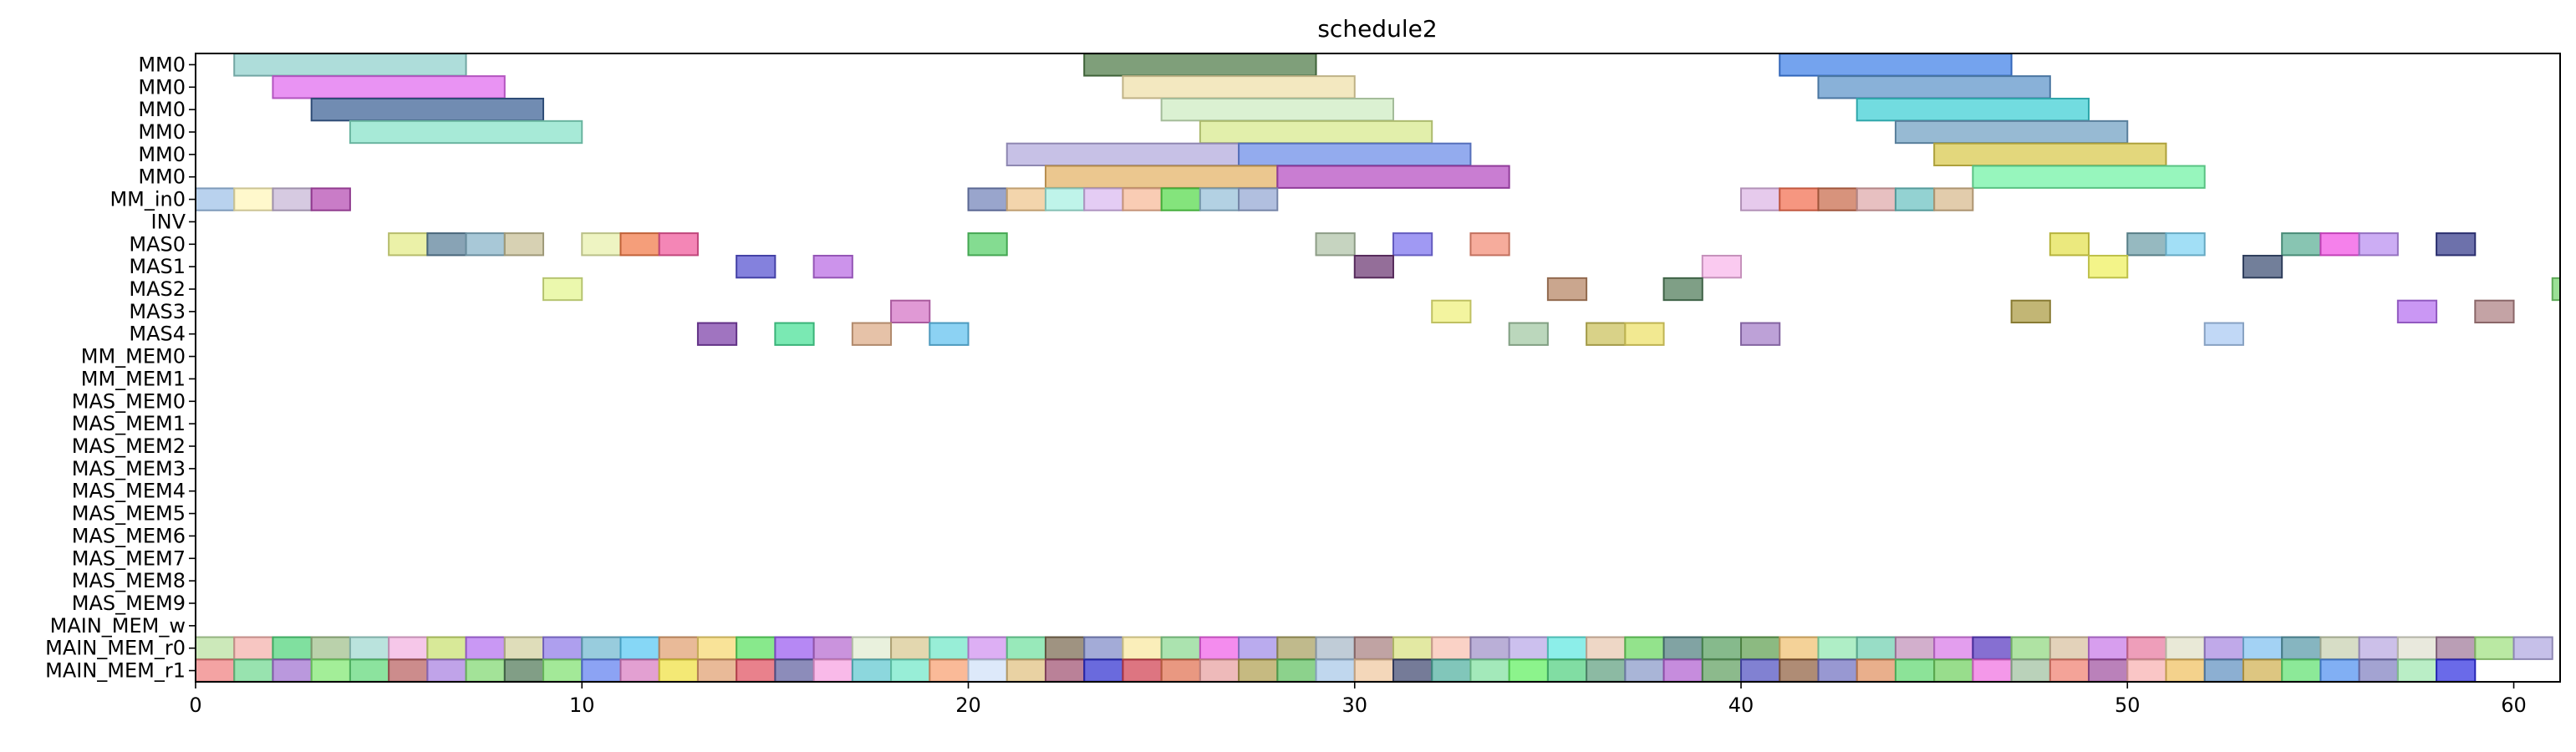 This screenshot has height=752, width=2576. I want to click on y-tick-label: MAS_MEM4, so click(129, 492).